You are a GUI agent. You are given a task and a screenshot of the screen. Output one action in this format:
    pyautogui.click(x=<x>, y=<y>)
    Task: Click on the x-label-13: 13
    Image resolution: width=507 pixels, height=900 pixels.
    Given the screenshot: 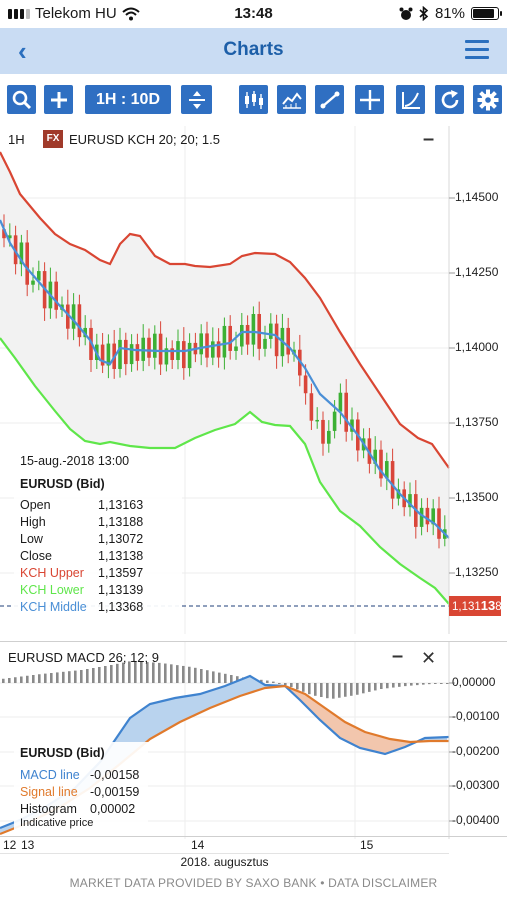 What is the action you would take?
    pyautogui.click(x=28, y=845)
    